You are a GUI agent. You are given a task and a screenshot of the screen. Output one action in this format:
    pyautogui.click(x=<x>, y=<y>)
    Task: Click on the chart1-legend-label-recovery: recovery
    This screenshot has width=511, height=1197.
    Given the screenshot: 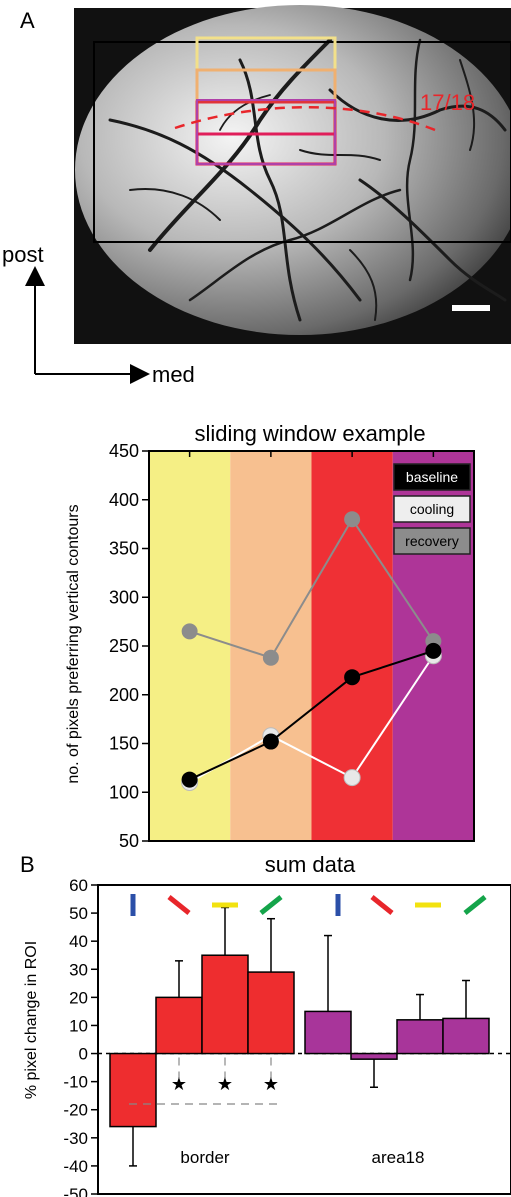 What is the action you would take?
    pyautogui.click(x=432, y=541)
    